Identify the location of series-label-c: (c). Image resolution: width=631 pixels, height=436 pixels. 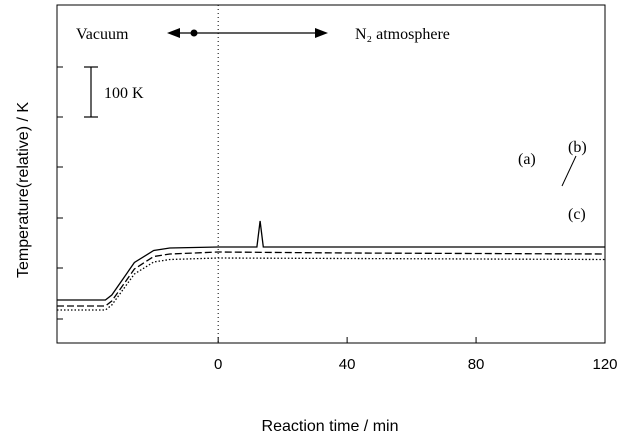
(577, 214).